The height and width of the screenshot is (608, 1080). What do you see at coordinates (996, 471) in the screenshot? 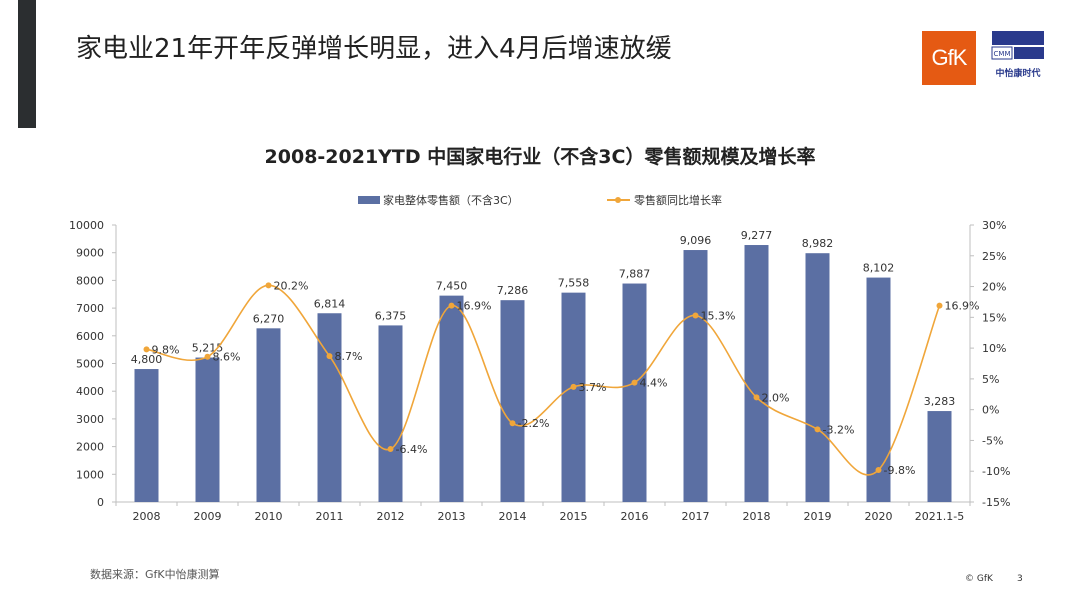
I see `y-right-tick-label: -10%` at bounding box center [996, 471].